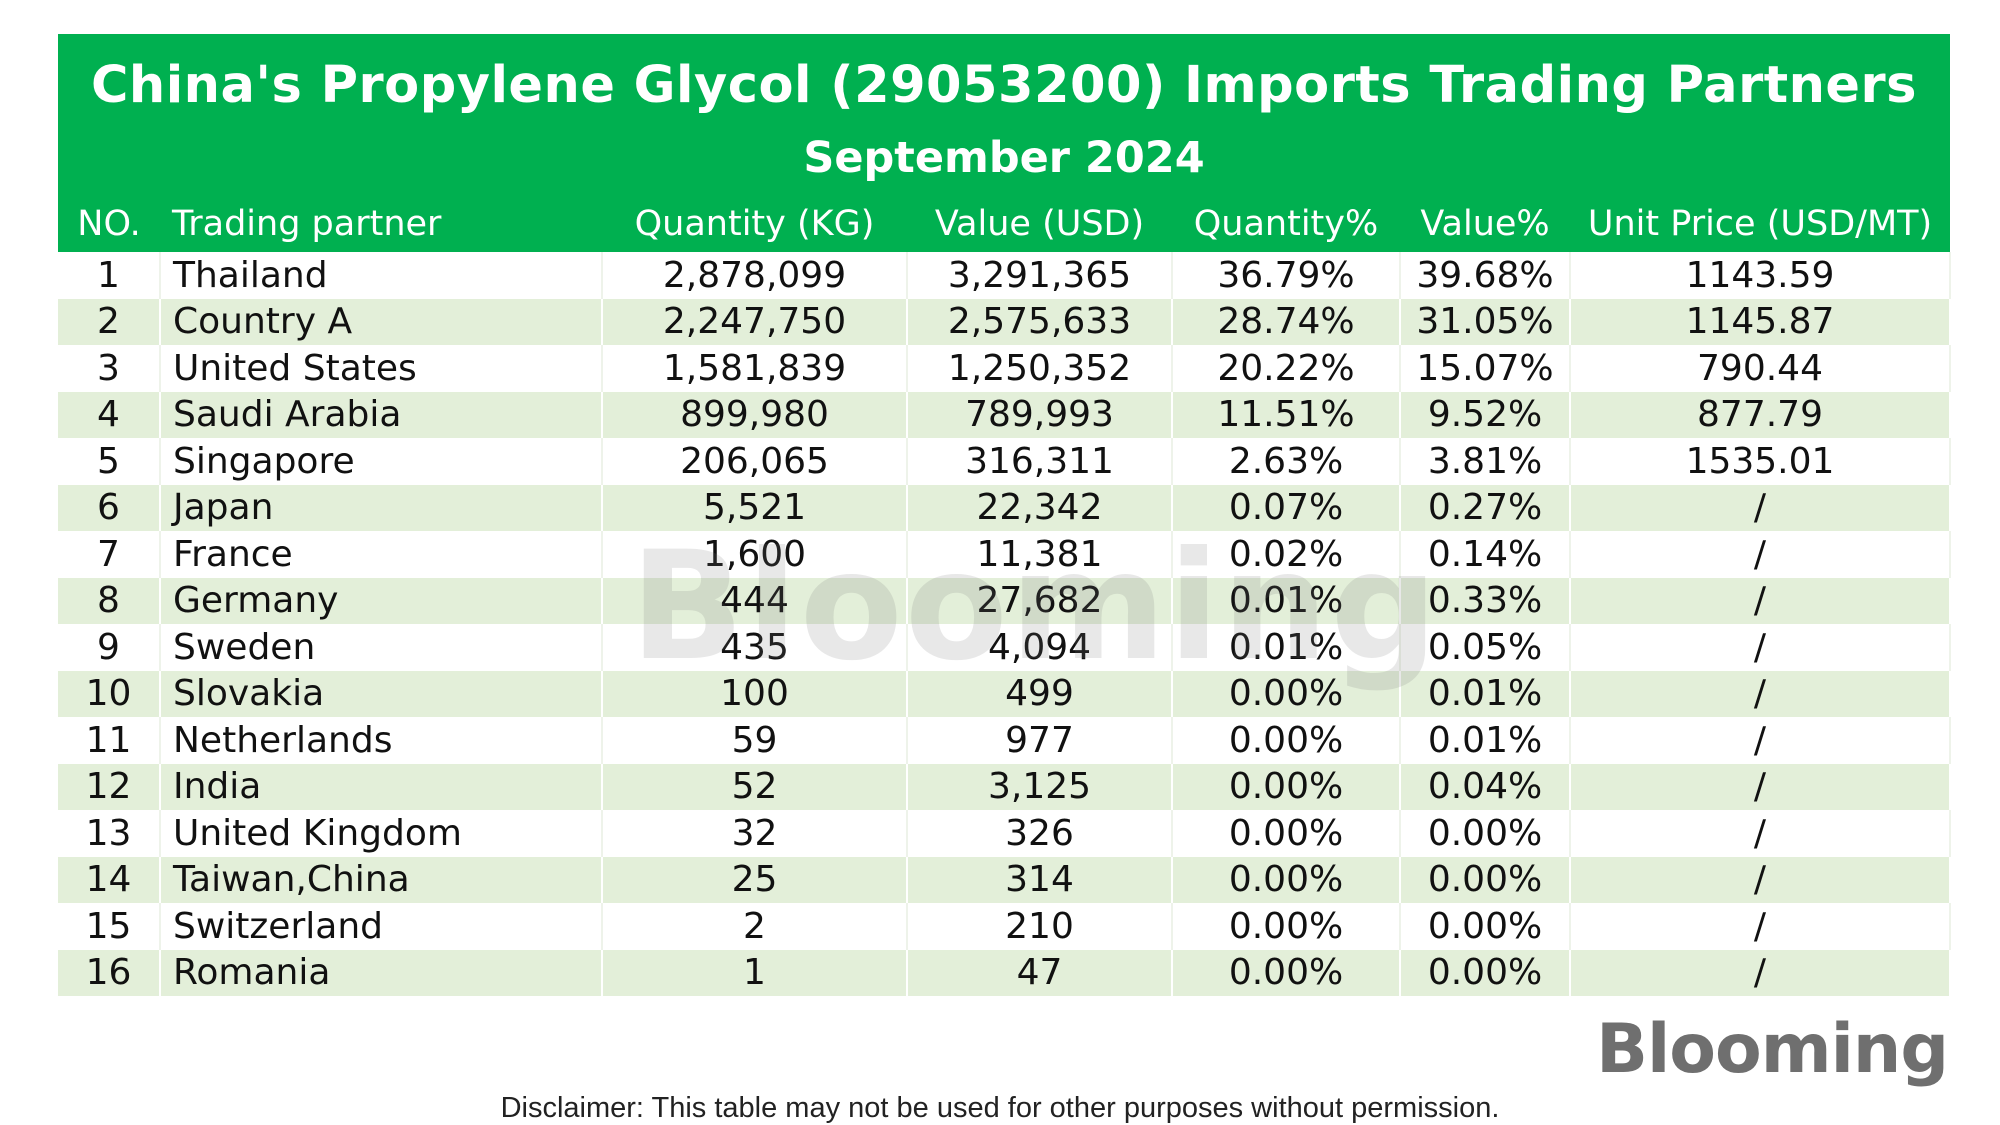 This screenshot has width=2000, height=1125. Describe the element at coordinates (1485, 600) in the screenshot. I see `value-pct: 0.33%` at that location.